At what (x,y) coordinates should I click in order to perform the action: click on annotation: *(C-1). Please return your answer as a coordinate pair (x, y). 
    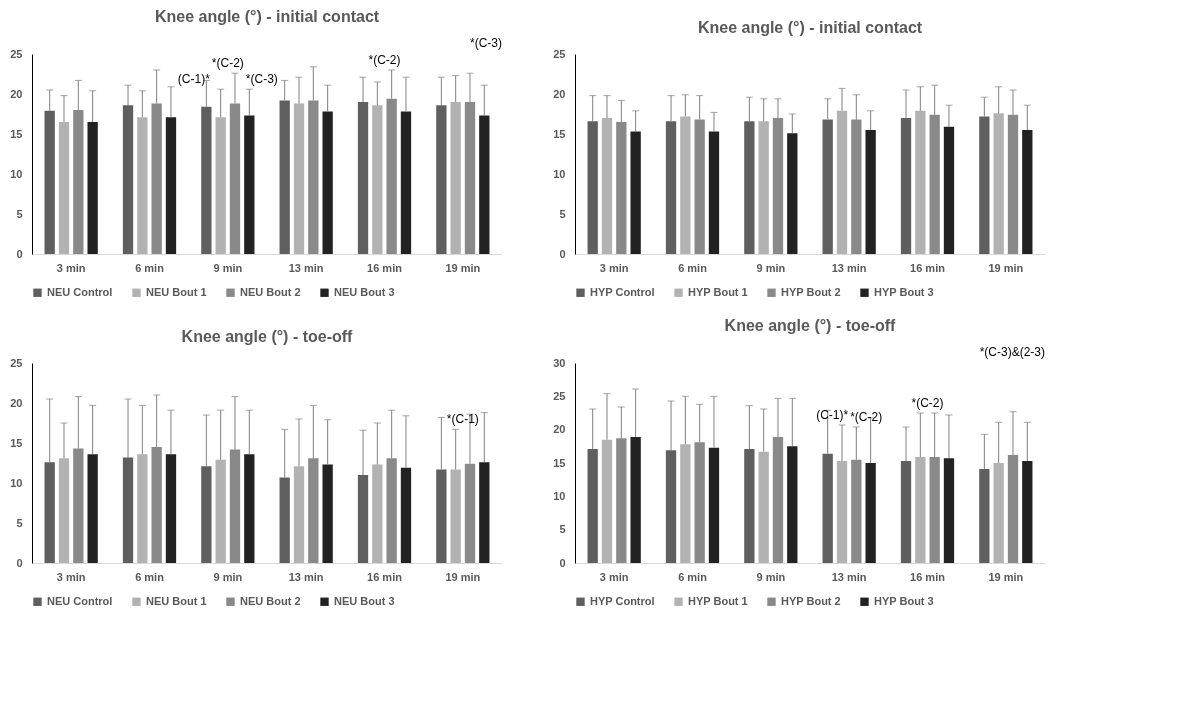
    Looking at the image, I should click on (462, 419).